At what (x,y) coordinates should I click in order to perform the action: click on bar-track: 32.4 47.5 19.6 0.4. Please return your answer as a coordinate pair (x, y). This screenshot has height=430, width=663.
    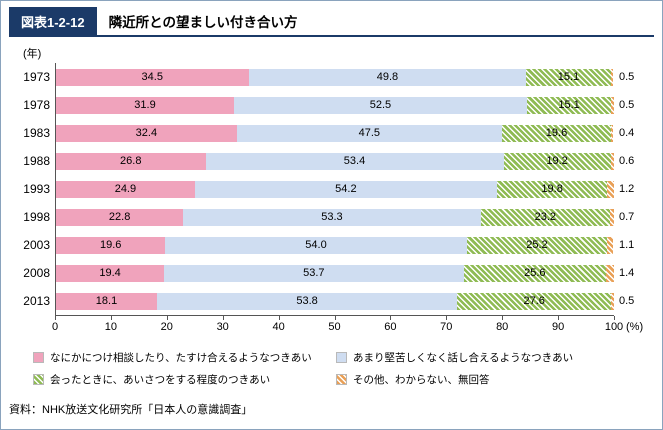
    Looking at the image, I should click on (345, 133).